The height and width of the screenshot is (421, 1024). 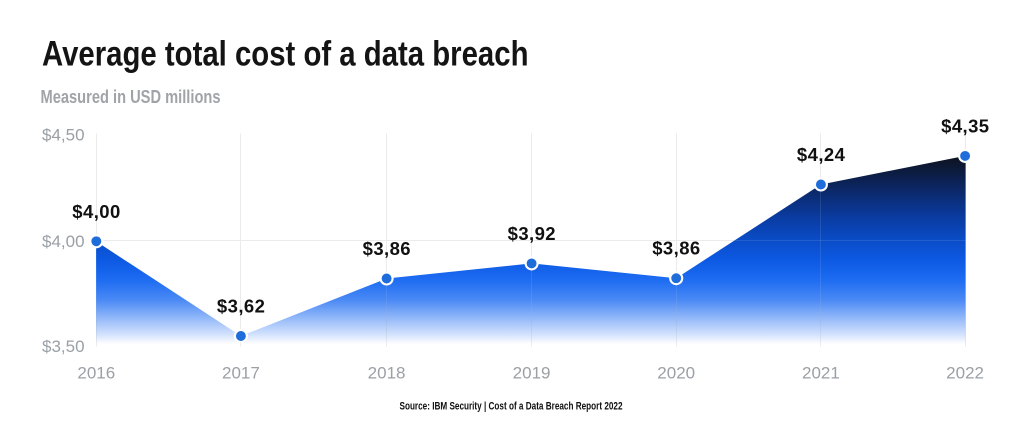 What do you see at coordinates (532, 233) in the screenshot?
I see `svg-text: $3,92` at bounding box center [532, 233].